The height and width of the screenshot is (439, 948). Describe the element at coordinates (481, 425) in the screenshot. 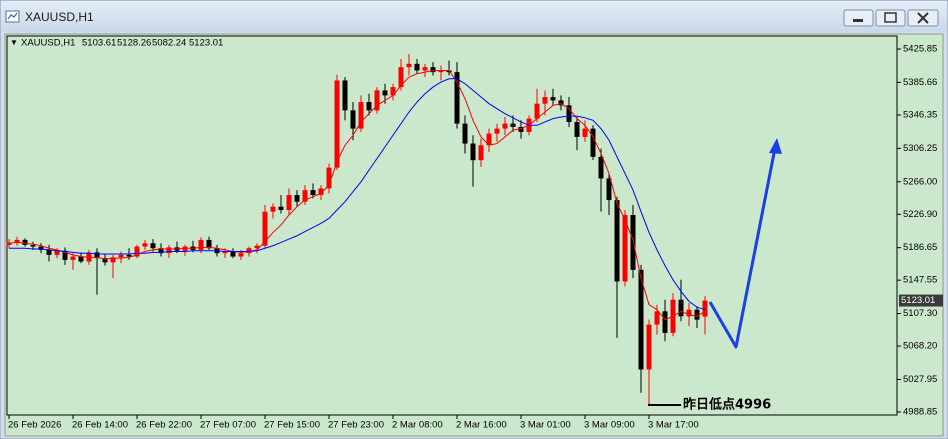

I see `x-tick-label: 2 Mar 16:00` at that location.